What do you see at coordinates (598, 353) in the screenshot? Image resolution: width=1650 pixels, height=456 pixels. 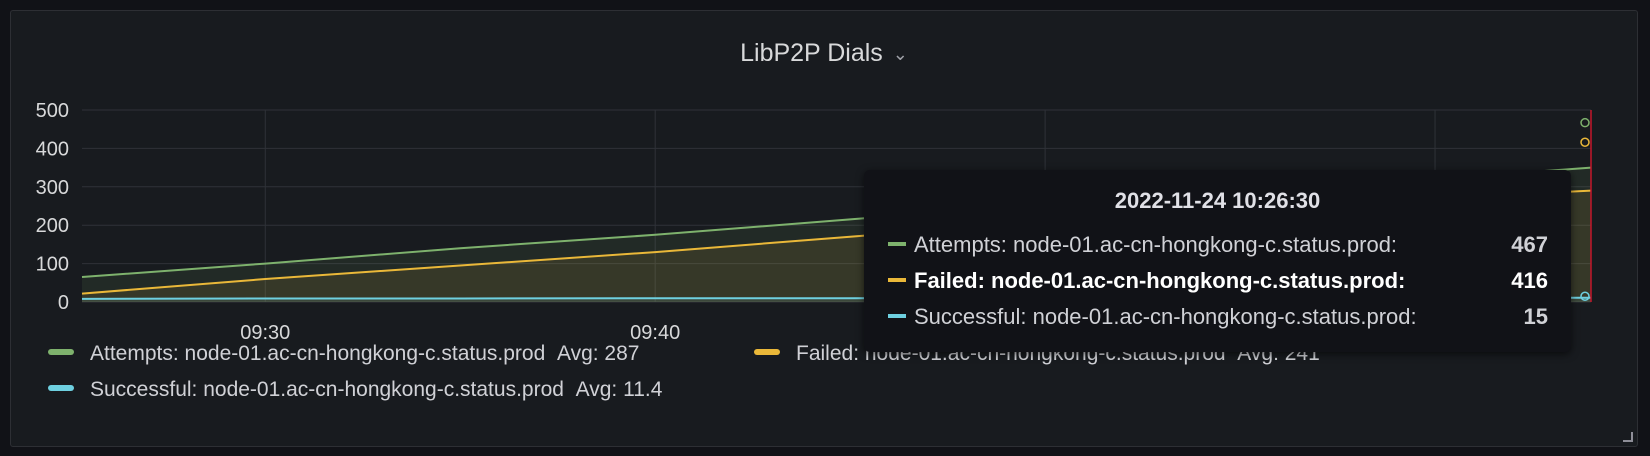 I see `legend-avg-attempts: Avg: 287` at bounding box center [598, 353].